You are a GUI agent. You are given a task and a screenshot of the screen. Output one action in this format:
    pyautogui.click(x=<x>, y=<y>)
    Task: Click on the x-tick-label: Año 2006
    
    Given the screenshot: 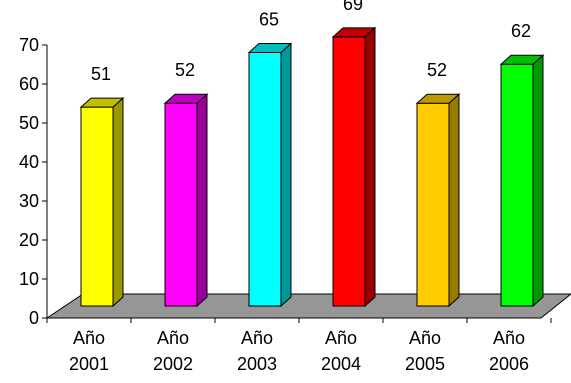 What is the action you would take?
    pyautogui.click(x=509, y=351)
    